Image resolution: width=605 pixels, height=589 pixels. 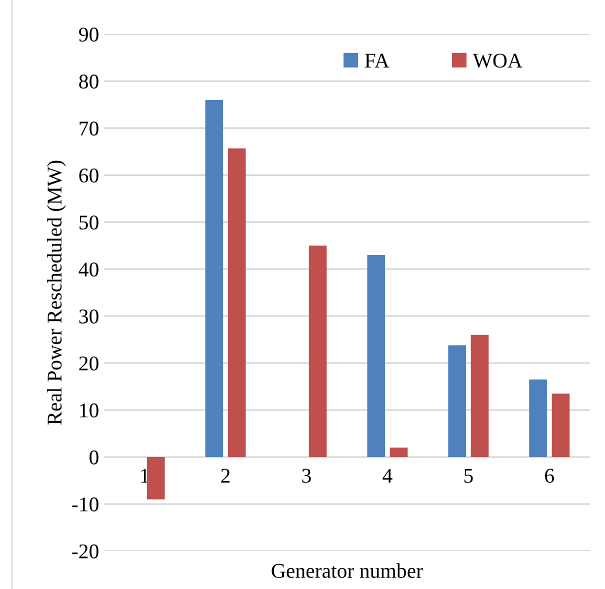 I want to click on y-tick-label: 20, so click(x=88, y=363).